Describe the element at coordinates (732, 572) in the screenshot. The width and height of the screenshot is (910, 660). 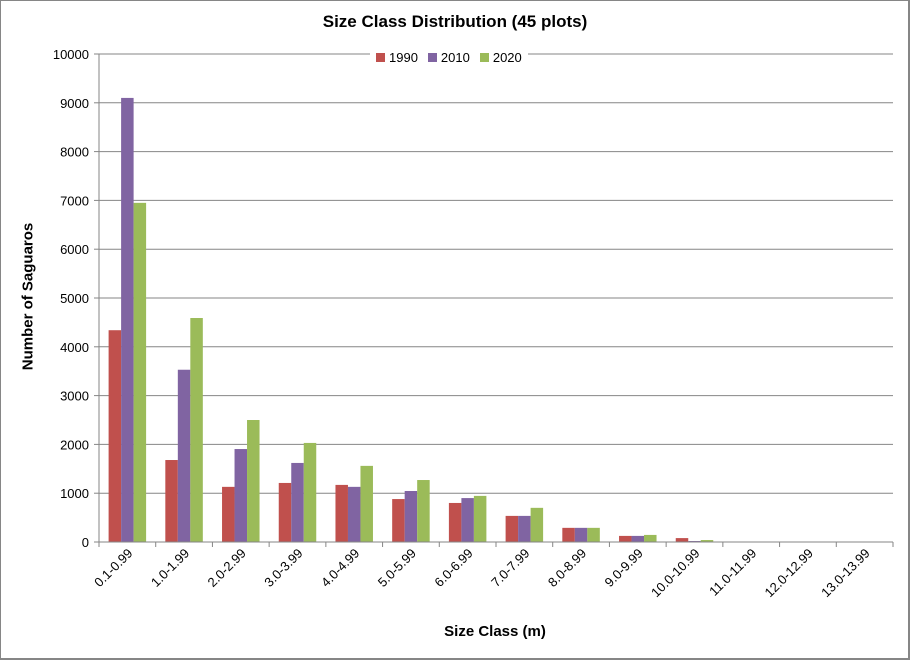
I see `x-tick-label: 11.0-11.99` at that location.